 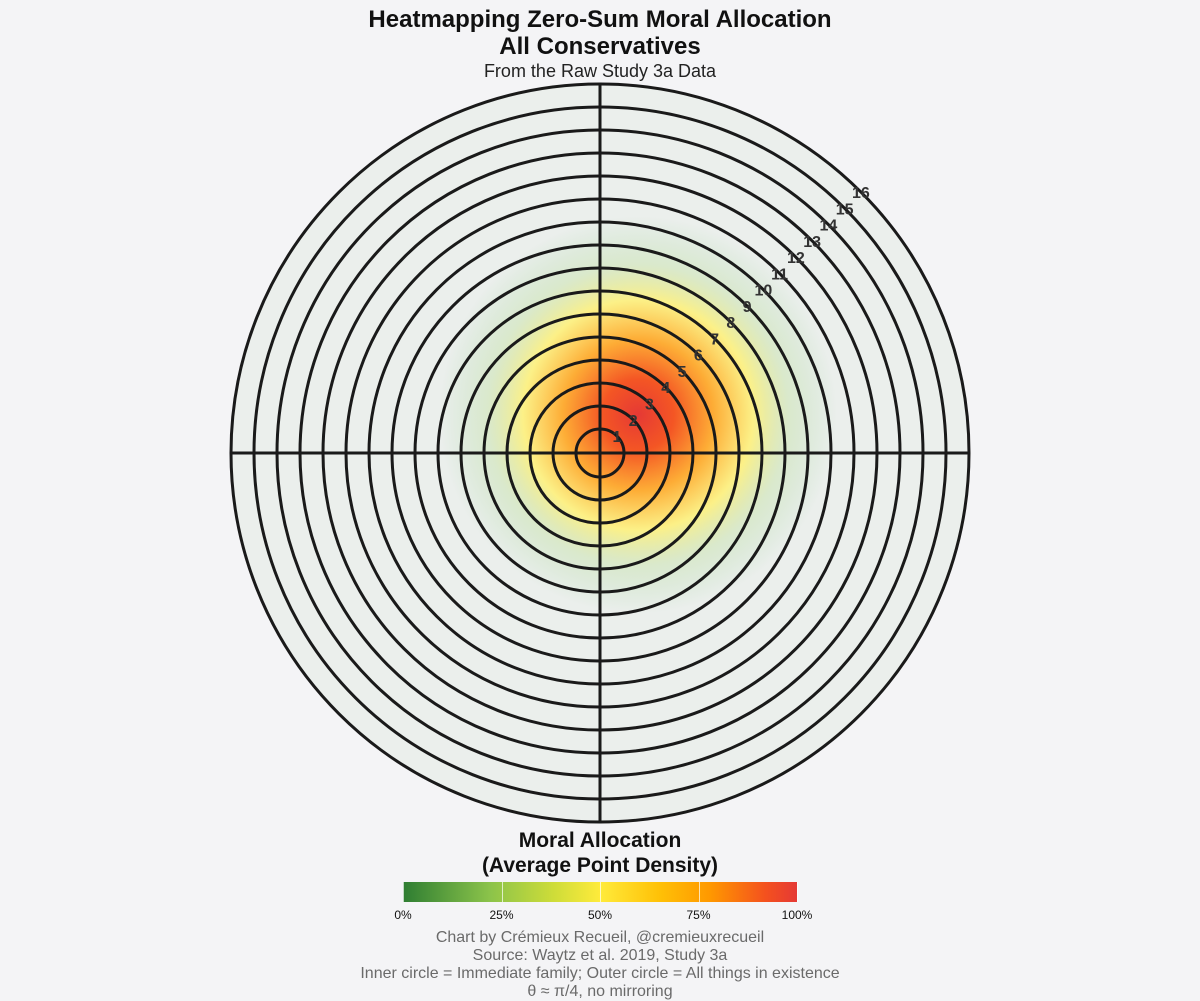 I want to click on ring-label-16: 16, so click(x=861, y=193).